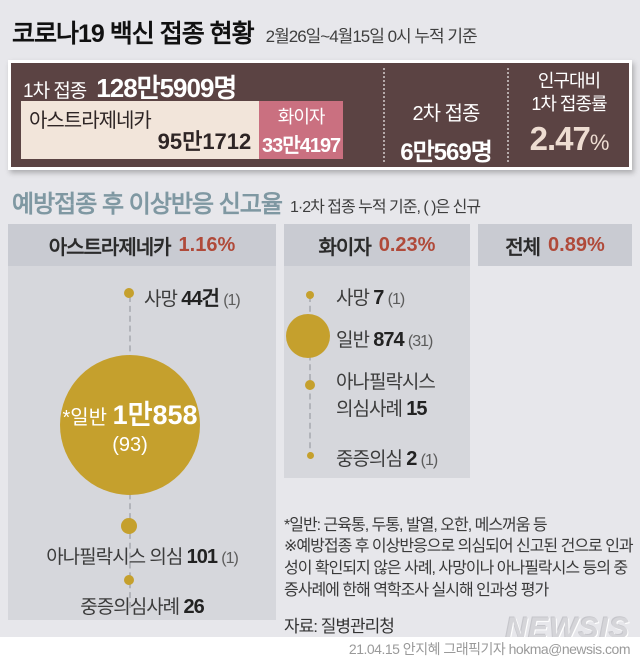 This screenshot has height=657, width=640. I want to click on first-dose-row: 1차 접종 128만5909명, so click(130, 86).